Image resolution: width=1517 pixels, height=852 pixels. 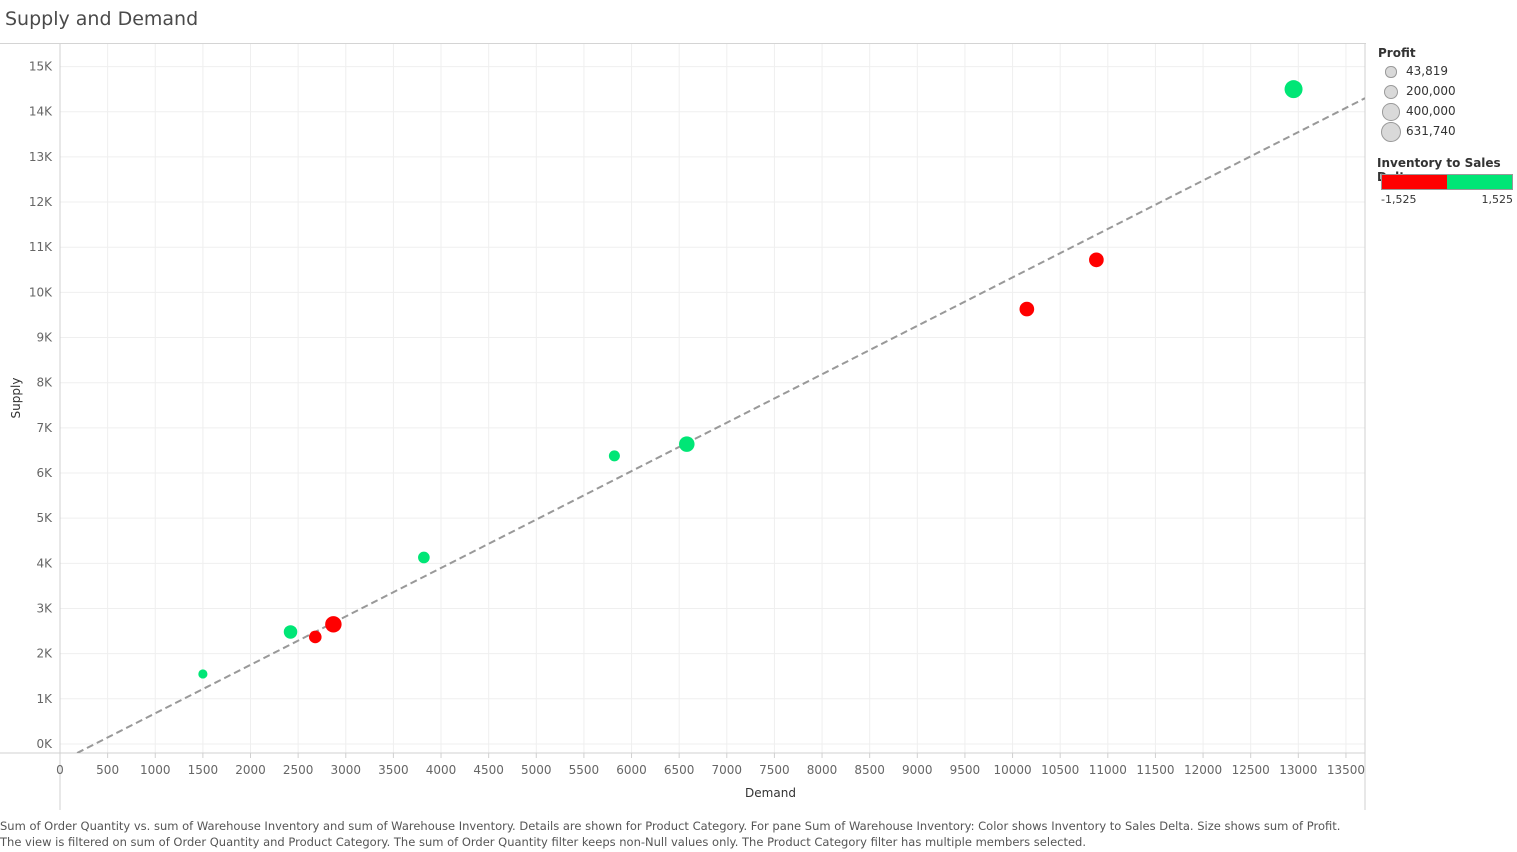 What do you see at coordinates (1298, 770) in the screenshot?
I see `x-tick-label: 13000` at bounding box center [1298, 770].